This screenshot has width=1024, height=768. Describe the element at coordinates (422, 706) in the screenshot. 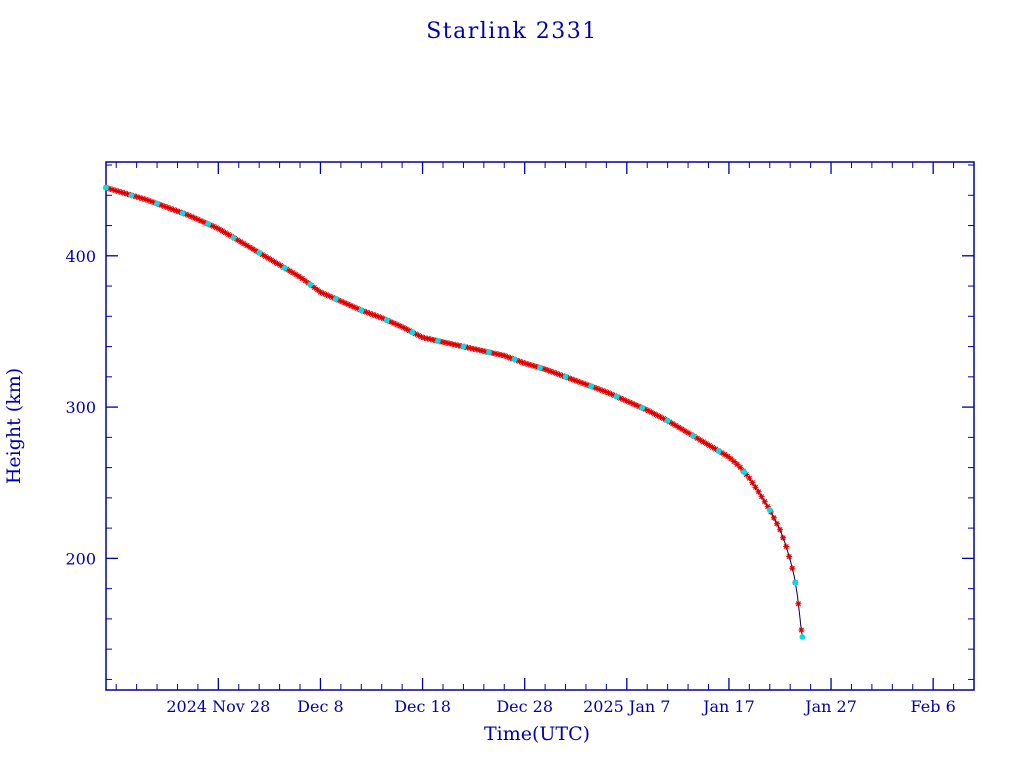

I see `x-tick-label: Dec 18` at that location.